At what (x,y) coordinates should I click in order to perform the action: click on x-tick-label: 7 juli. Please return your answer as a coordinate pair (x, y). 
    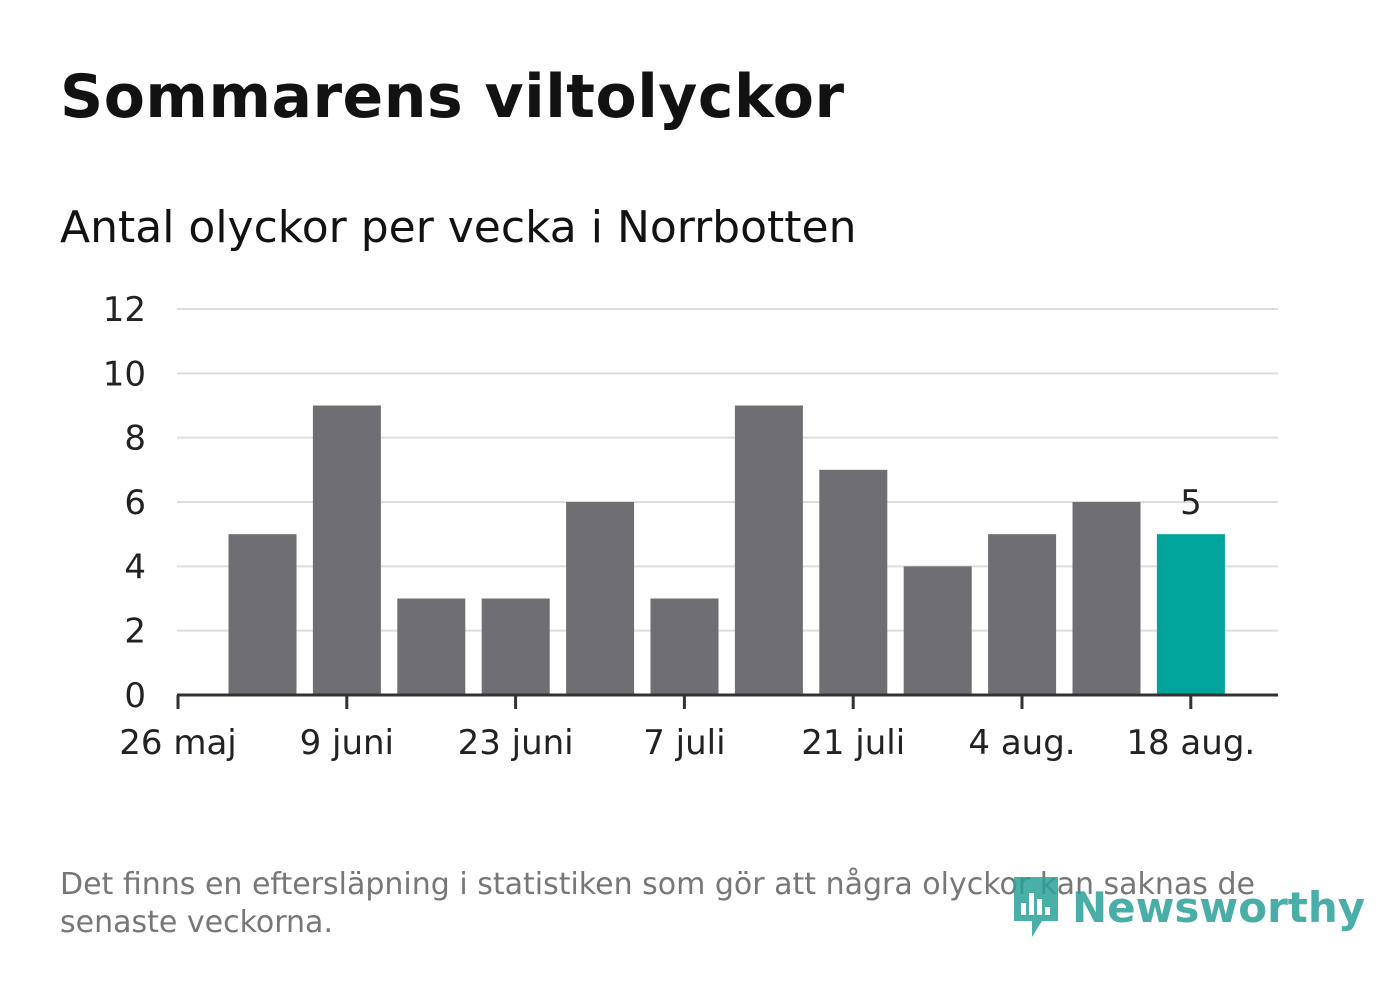
    Looking at the image, I should click on (684, 743).